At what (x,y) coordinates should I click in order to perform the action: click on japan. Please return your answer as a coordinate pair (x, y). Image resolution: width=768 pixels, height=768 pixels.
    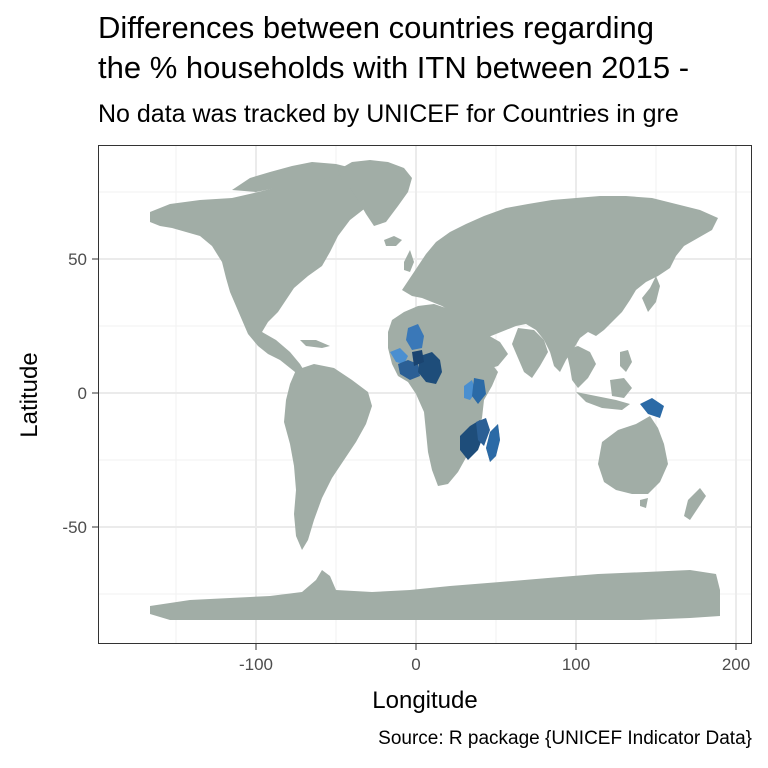
    Looking at the image, I should click on (651, 294).